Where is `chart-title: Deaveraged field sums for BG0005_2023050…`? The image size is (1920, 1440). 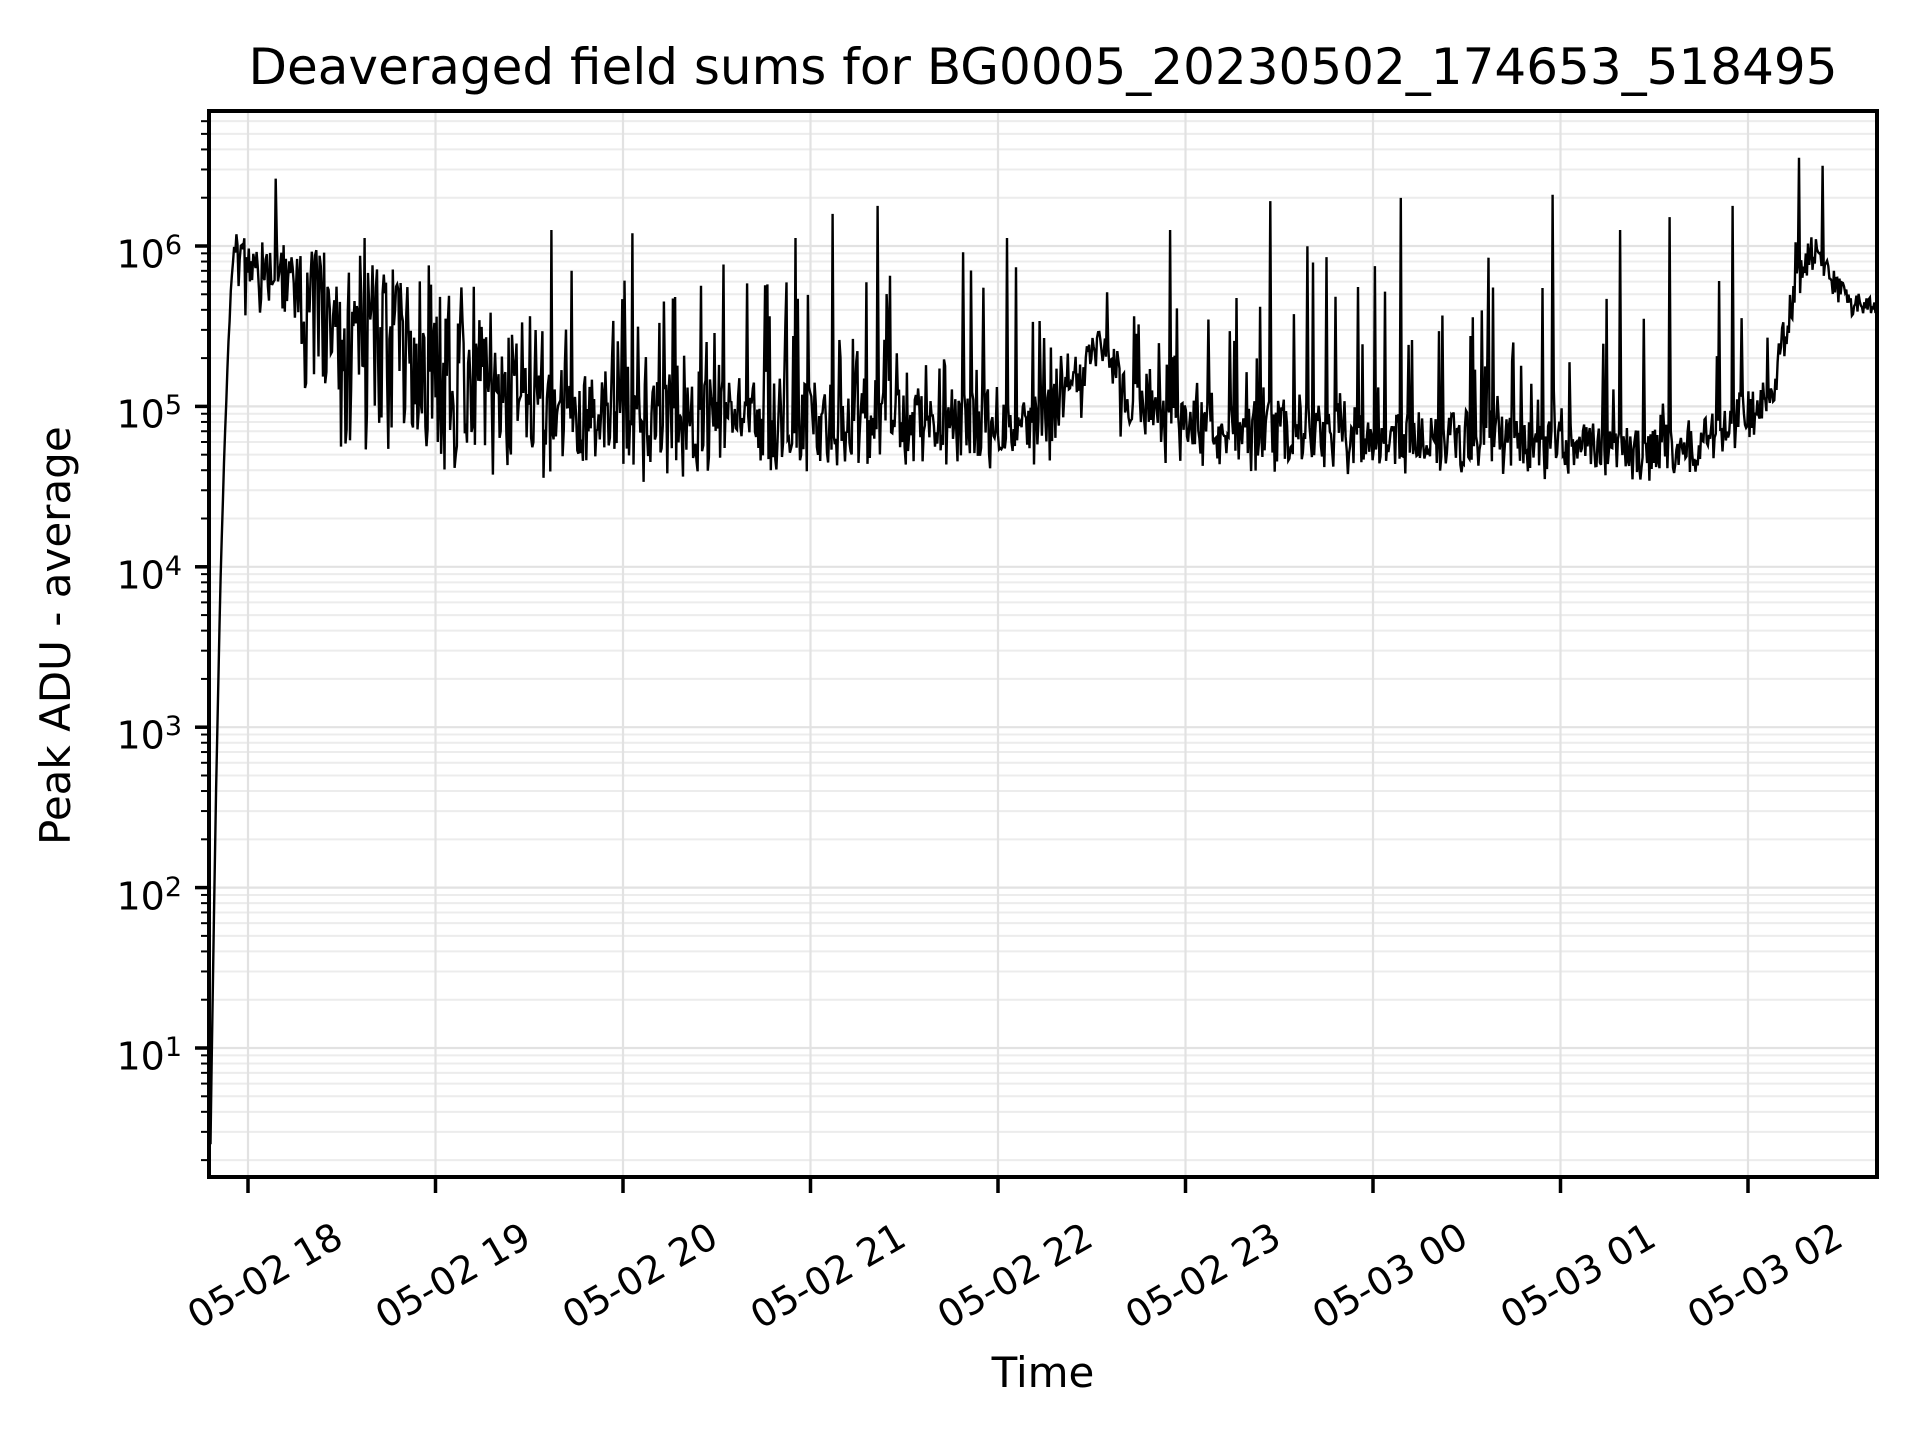 chart-title: Deaveraged field sums for BG0005_2023050… is located at coordinates (1043, 67).